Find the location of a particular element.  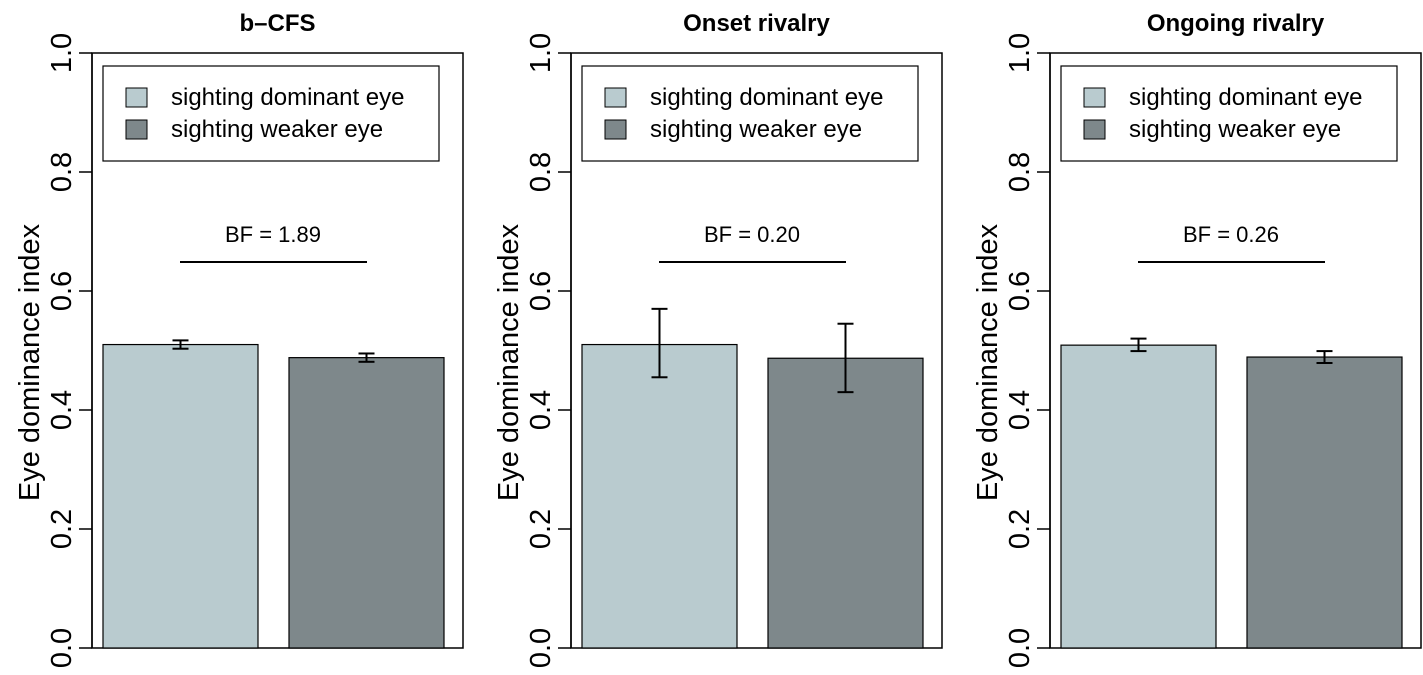

panel-title: Onset rivalry is located at coordinates (756, 23).